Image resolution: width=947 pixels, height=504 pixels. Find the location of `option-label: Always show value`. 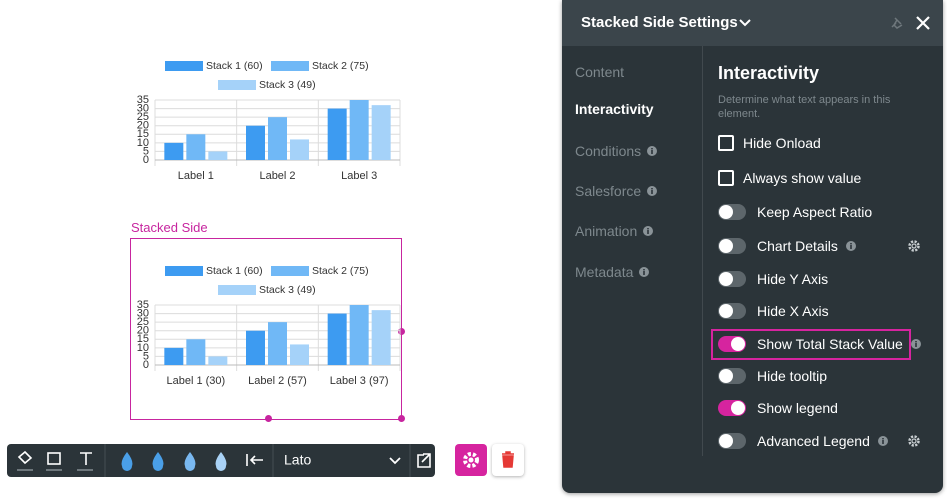

option-label: Always show value is located at coordinates (802, 178).